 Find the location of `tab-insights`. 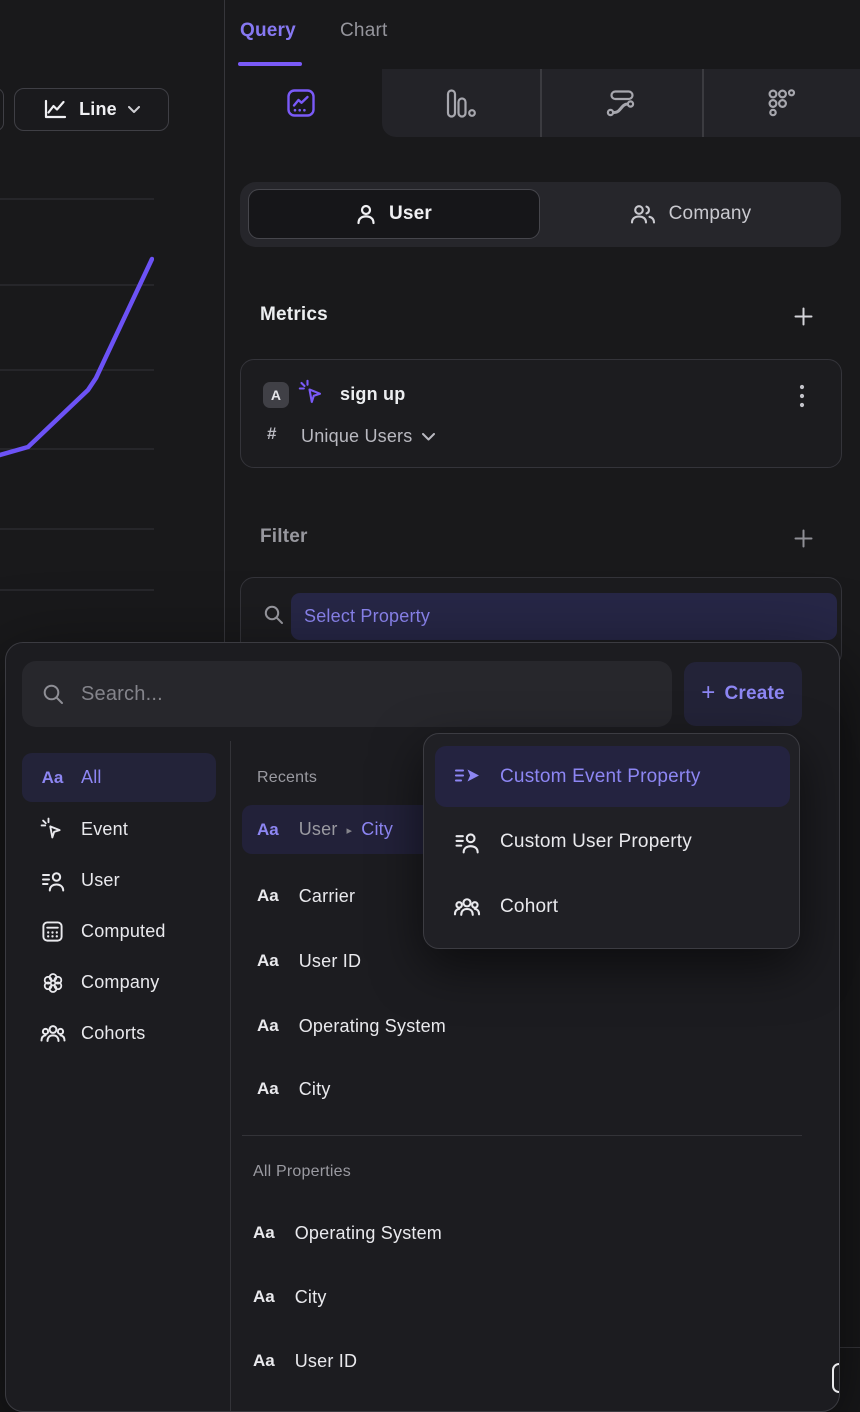

tab-insights is located at coordinates (301, 103).